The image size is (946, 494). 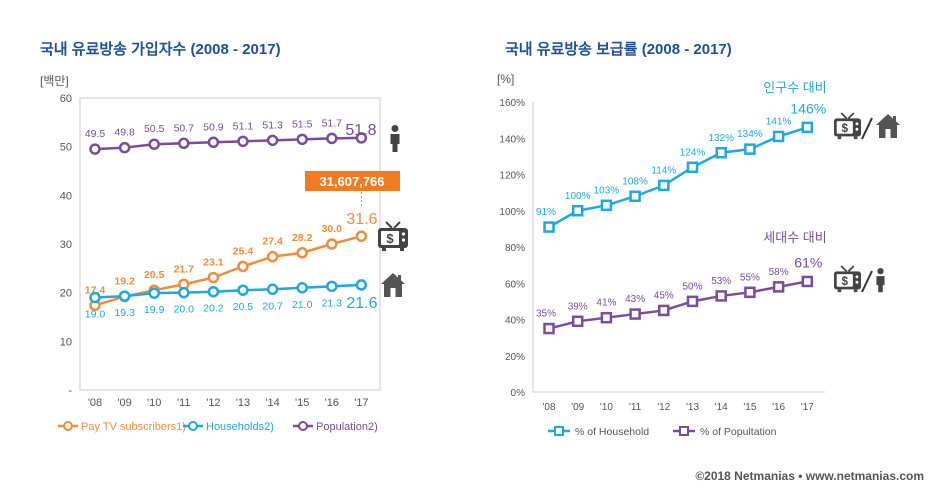 I want to click on right-data-label: 132%, so click(x=721, y=138).